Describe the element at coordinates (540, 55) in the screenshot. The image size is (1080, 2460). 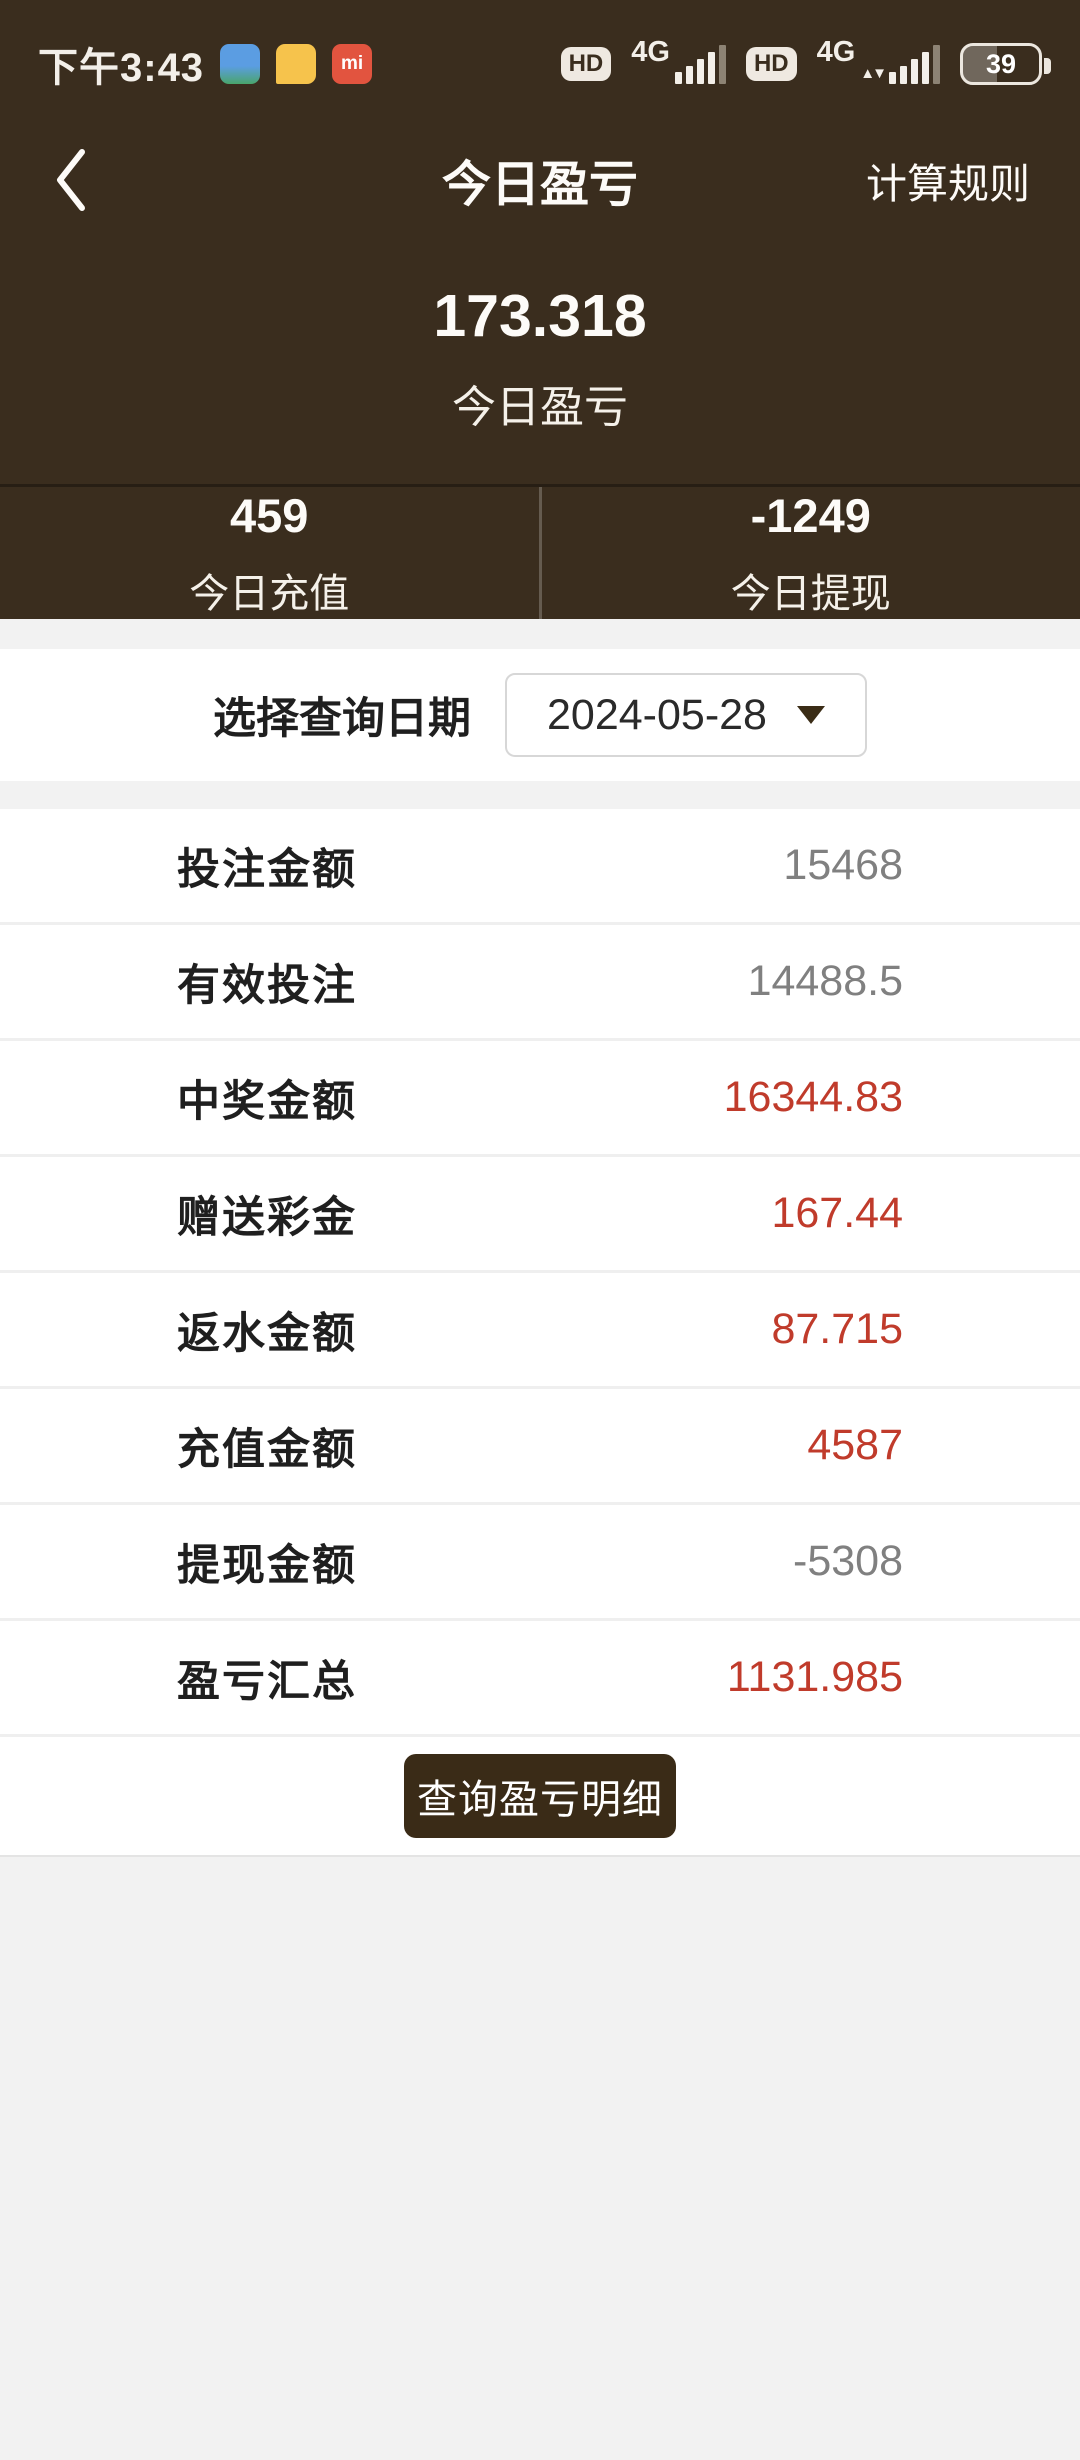
I see `status-bar: 下午3:43 mi HD 4G HD 4G ▲▼` at that location.